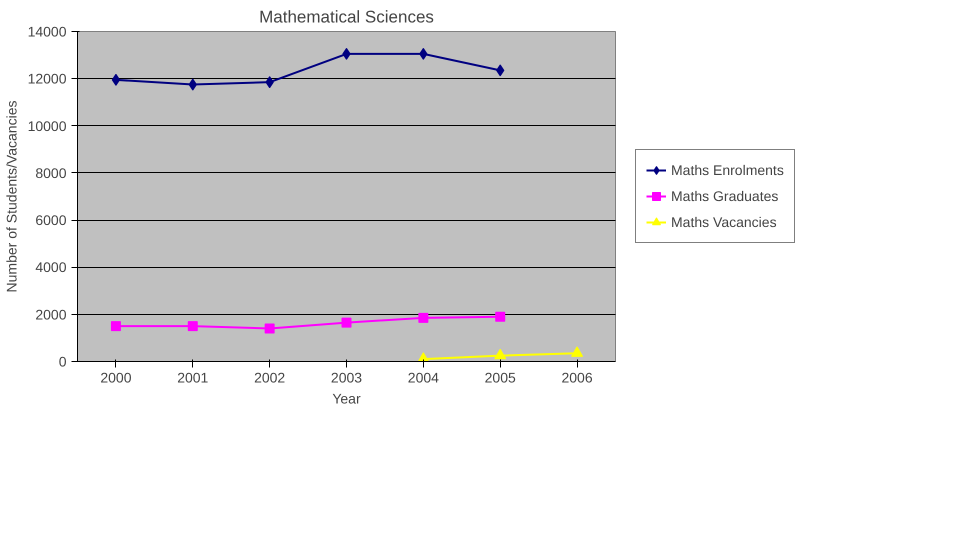 The width and height of the screenshot is (957, 559). Describe the element at coordinates (51, 172) in the screenshot. I see `y-tick-label: 8000` at that location.